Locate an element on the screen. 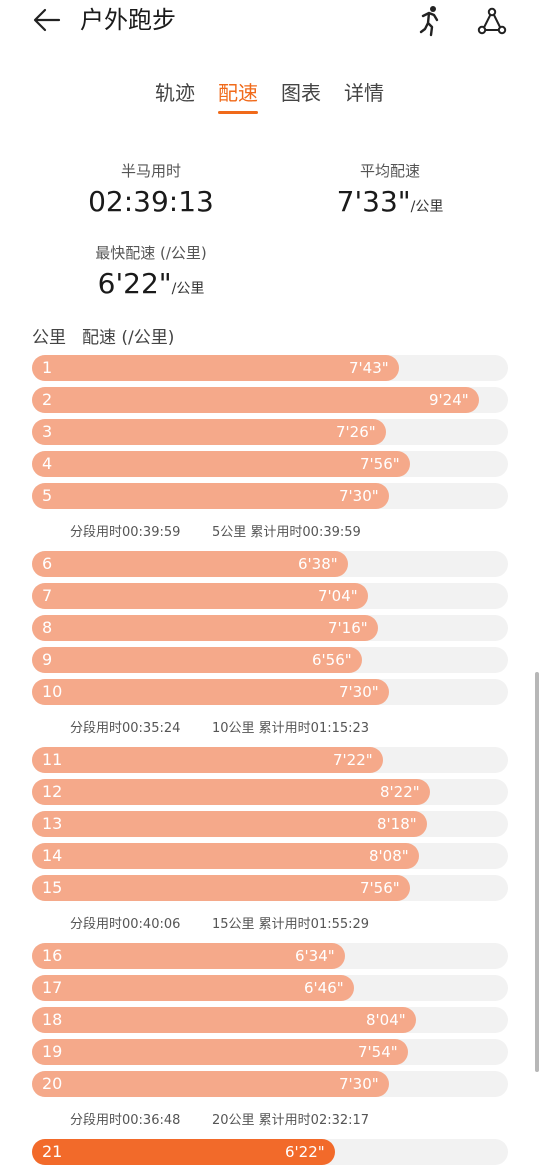 This screenshot has width=540, height=1165. tab-track: 轨迹 is located at coordinates (175, 93).